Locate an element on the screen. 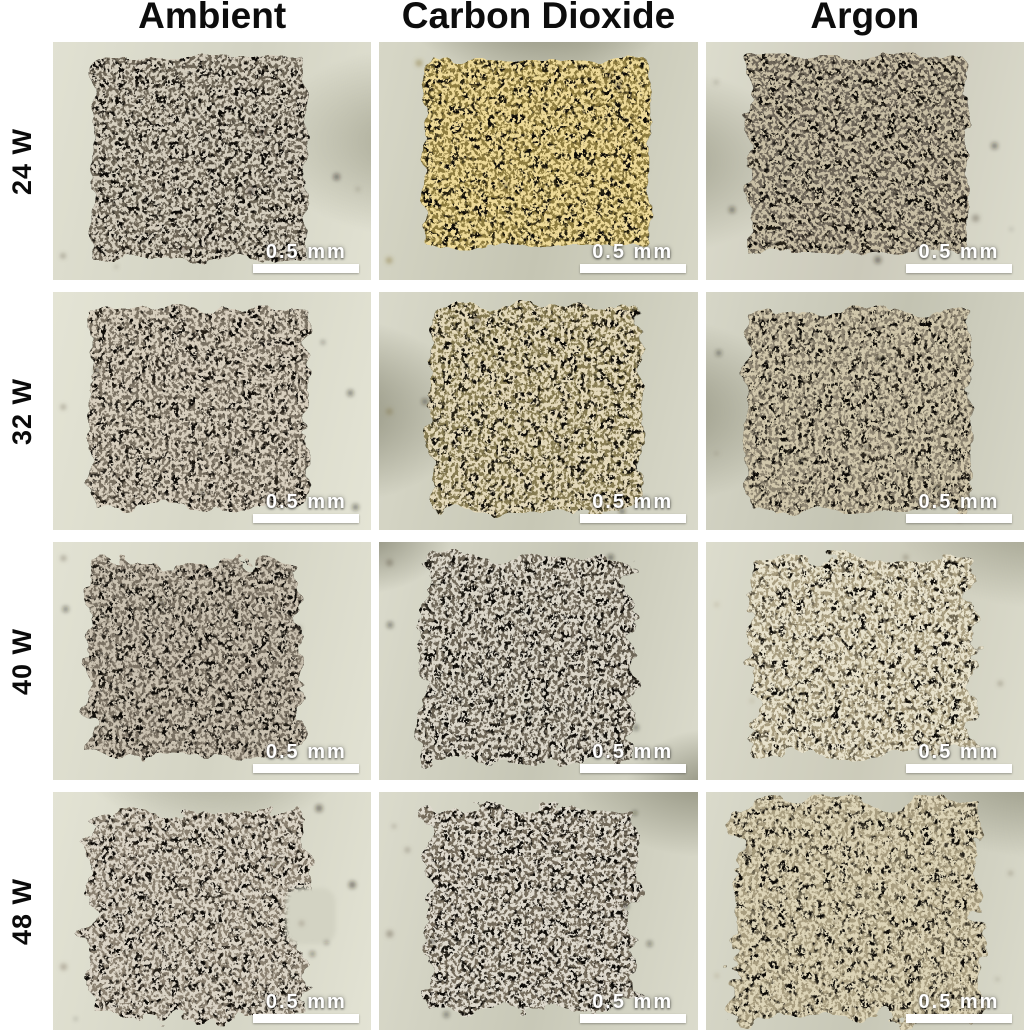 The height and width of the screenshot is (1030, 1024). micrograph-40w-argon: 0.5 mm is located at coordinates (864, 661).